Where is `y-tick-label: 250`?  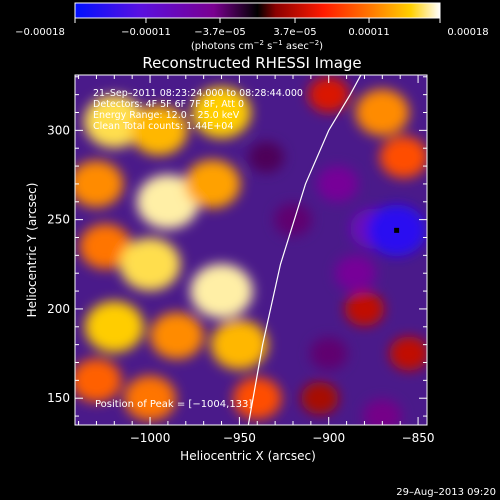
y-tick-label: 250 is located at coordinates (58, 220).